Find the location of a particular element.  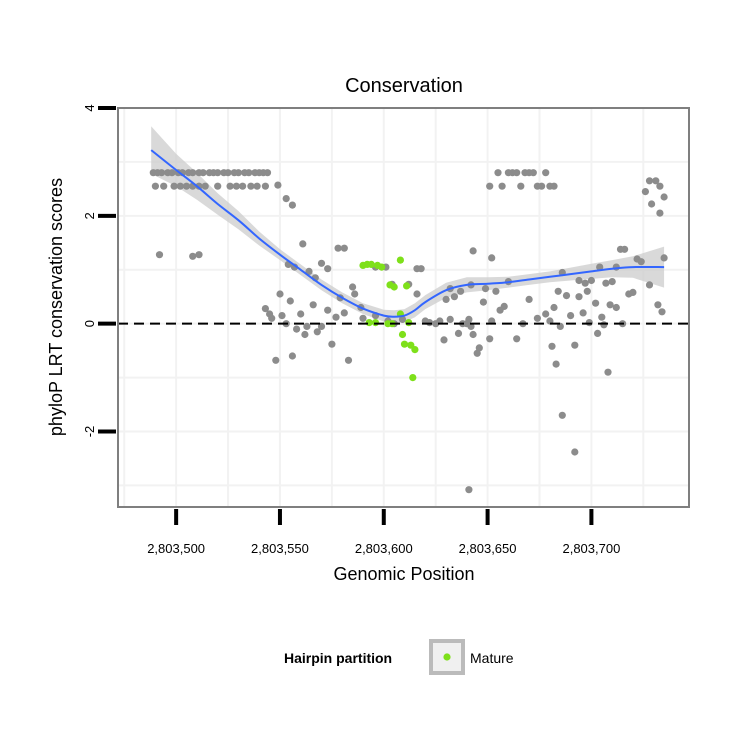

y-axis-title: phyloP LRT conservation scores is located at coordinates (56, 307).